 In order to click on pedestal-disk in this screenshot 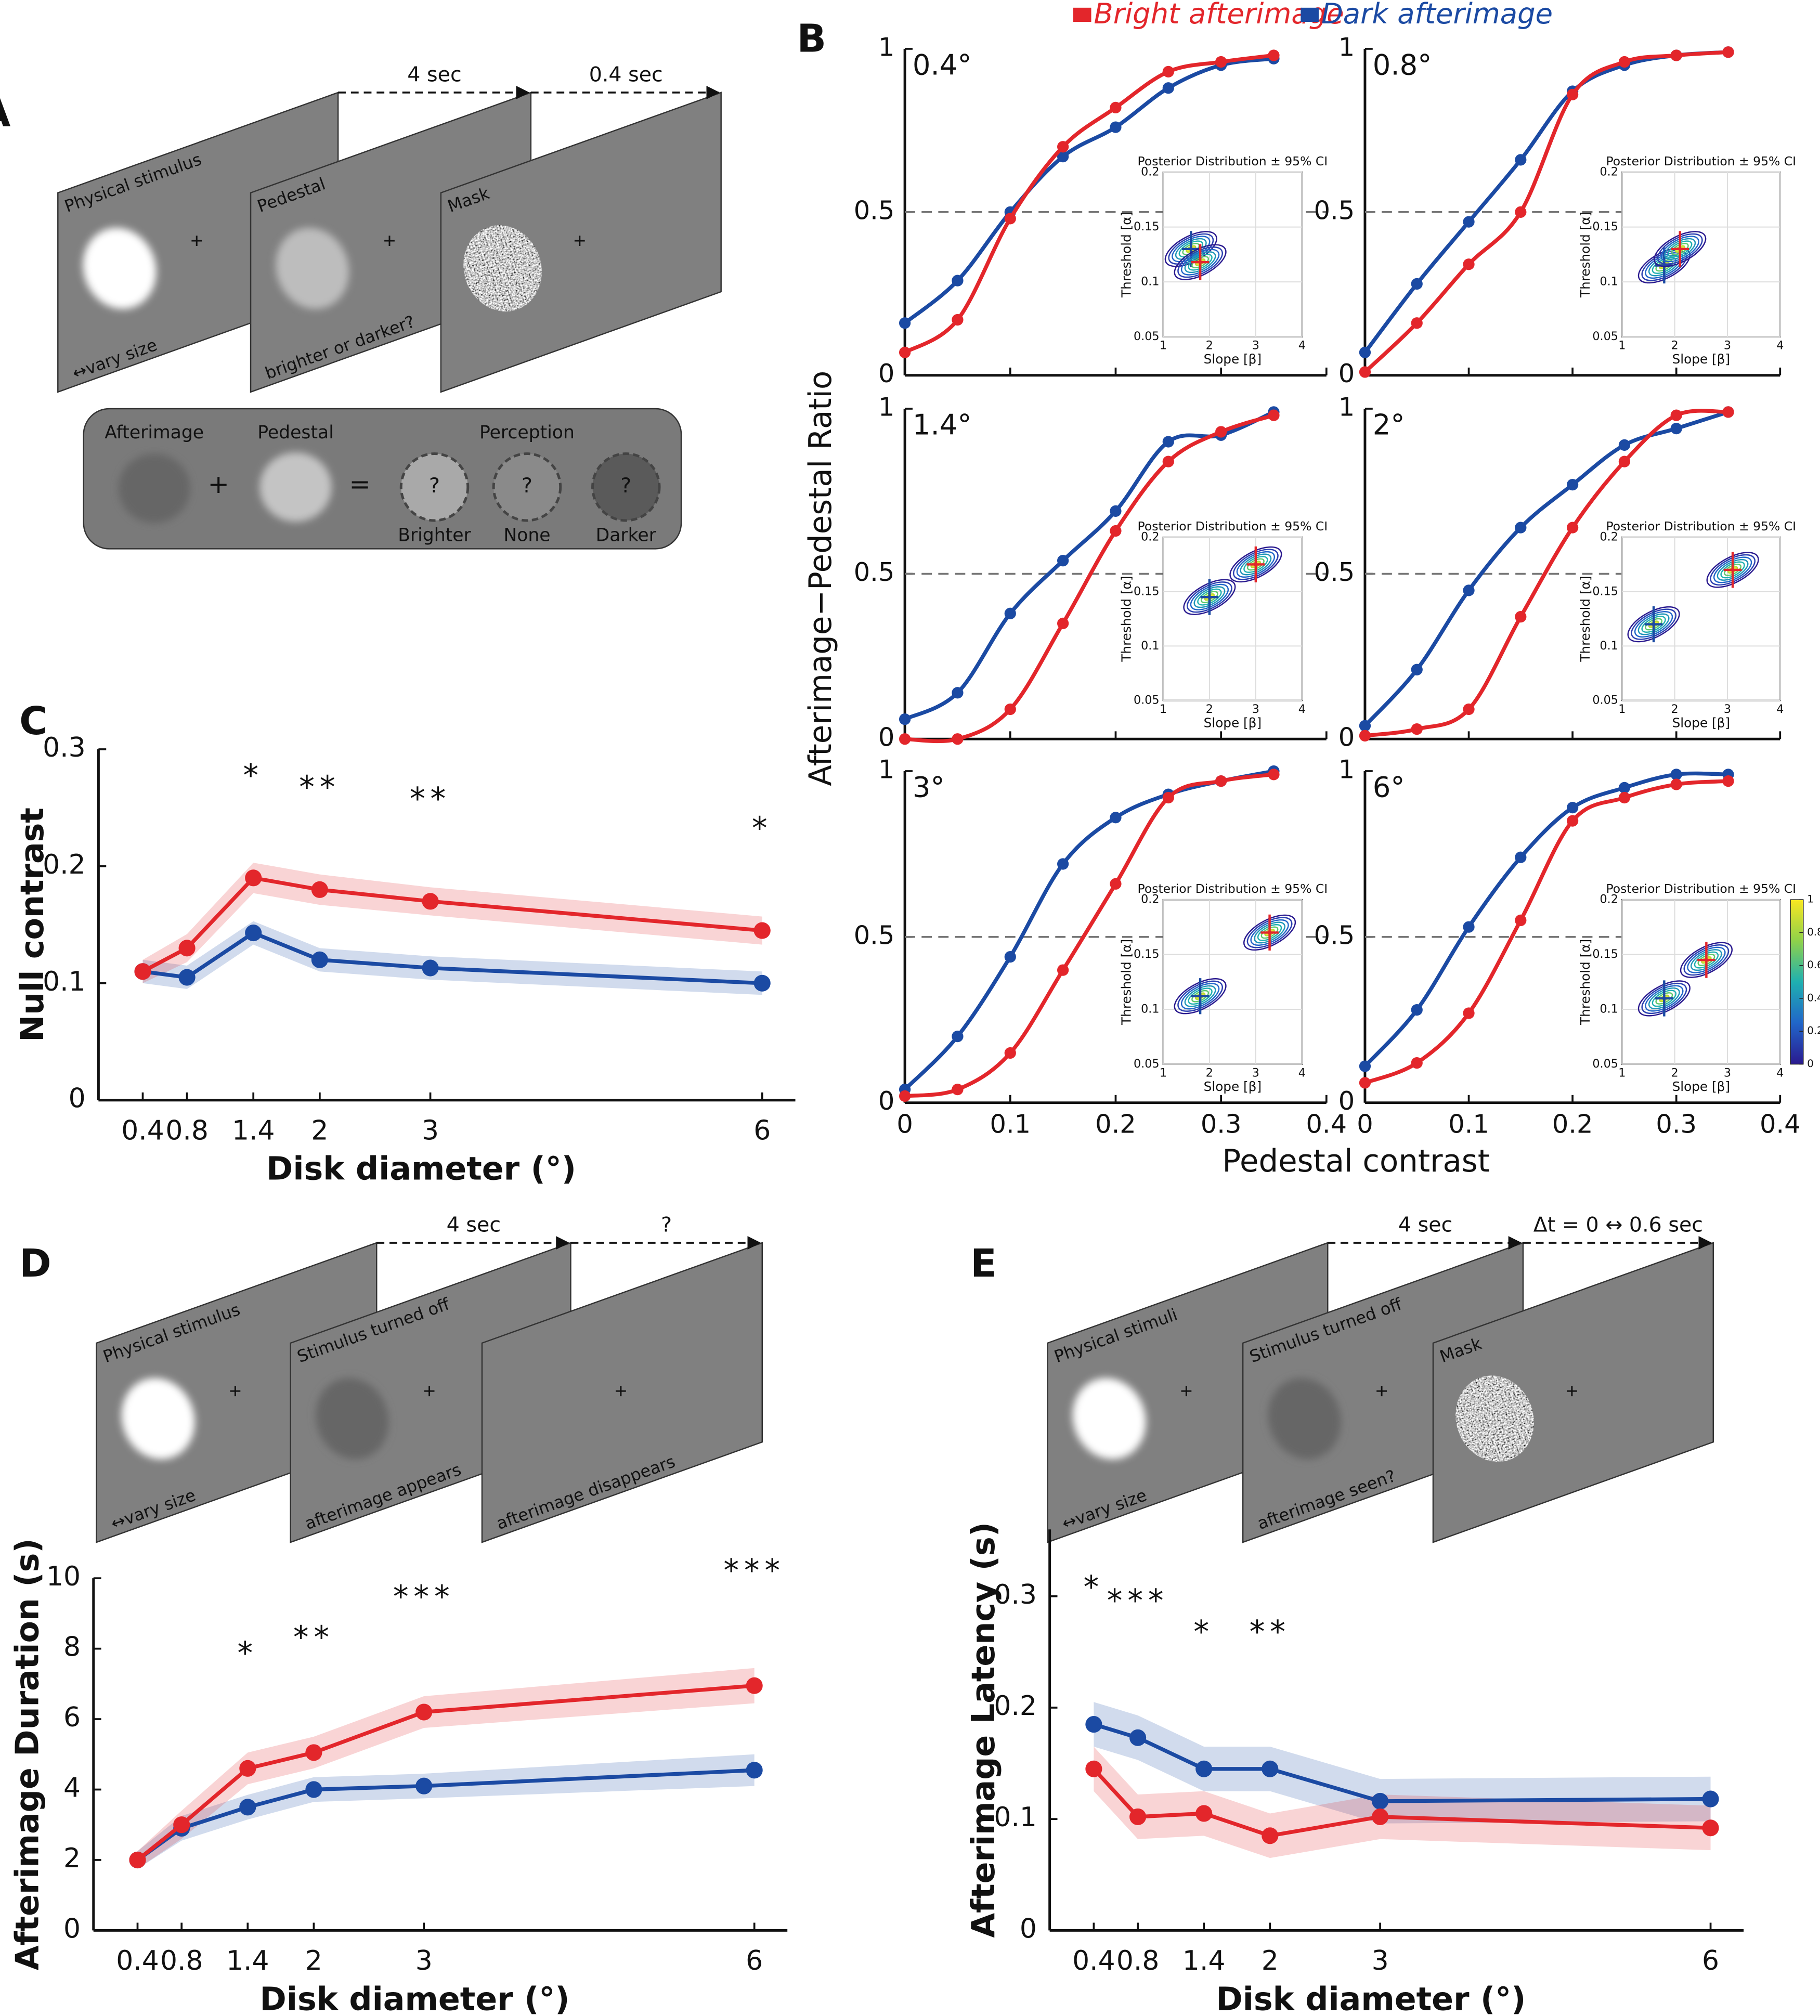, I will do `click(296, 487)`.